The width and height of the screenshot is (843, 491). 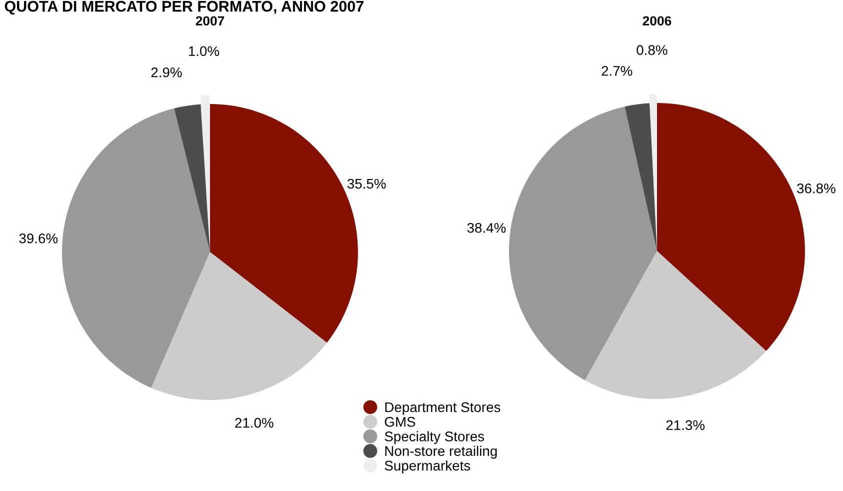 What do you see at coordinates (166, 72) in the screenshot?
I see `data-label: 2.9%` at bounding box center [166, 72].